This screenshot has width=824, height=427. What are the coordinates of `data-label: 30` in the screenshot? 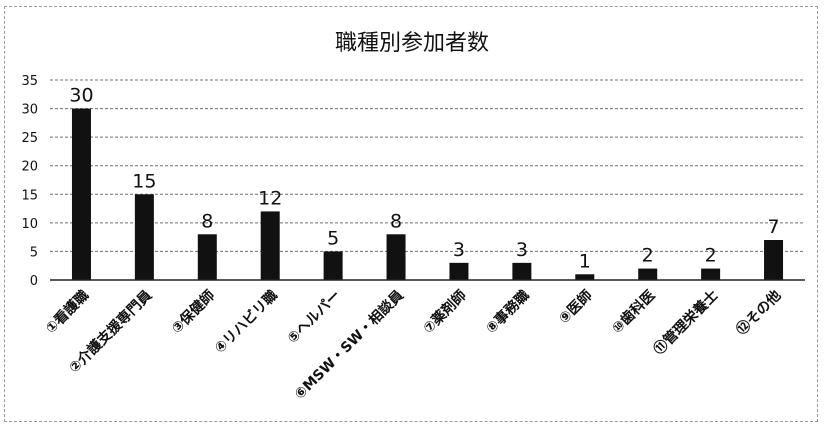 It's located at (81, 96).